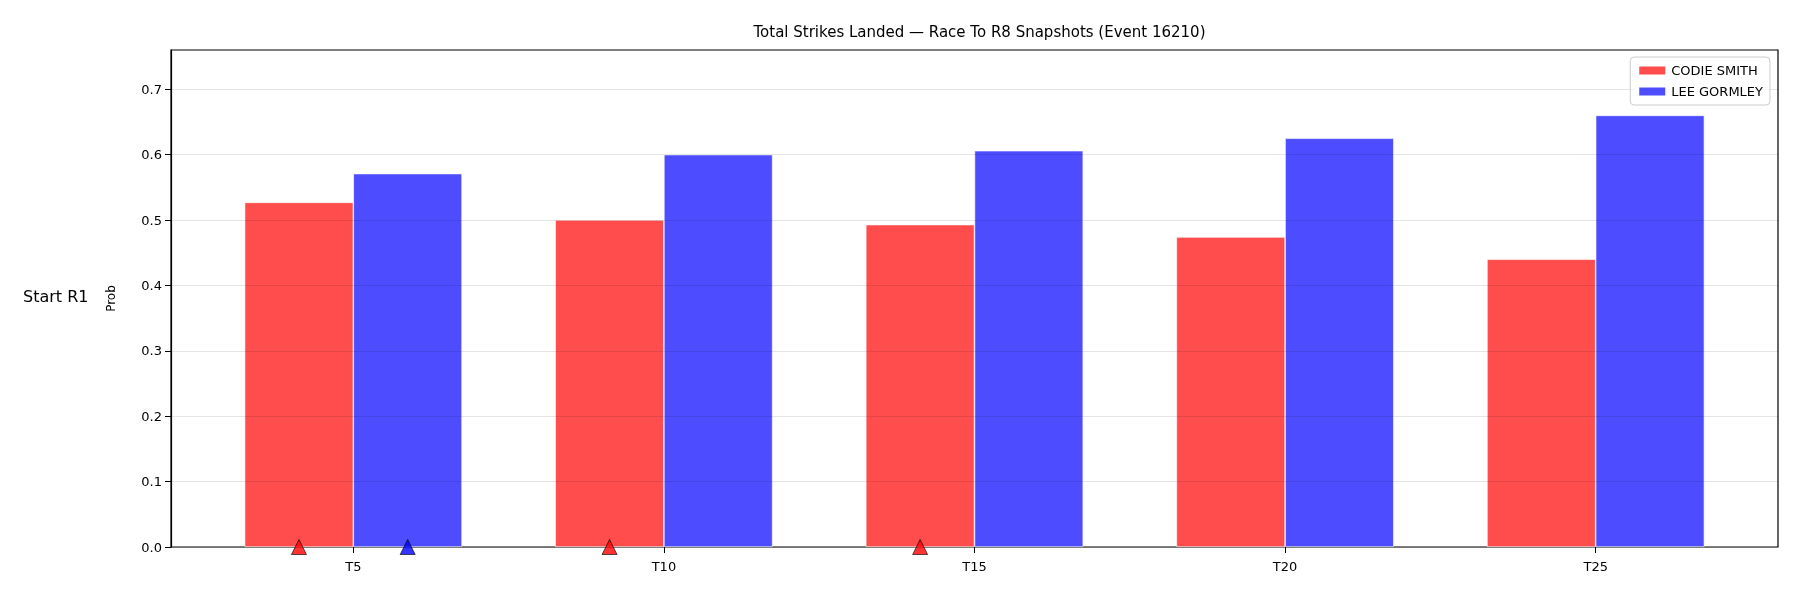  What do you see at coordinates (151, 547) in the screenshot?
I see `y-tick-label: 0.0` at bounding box center [151, 547].